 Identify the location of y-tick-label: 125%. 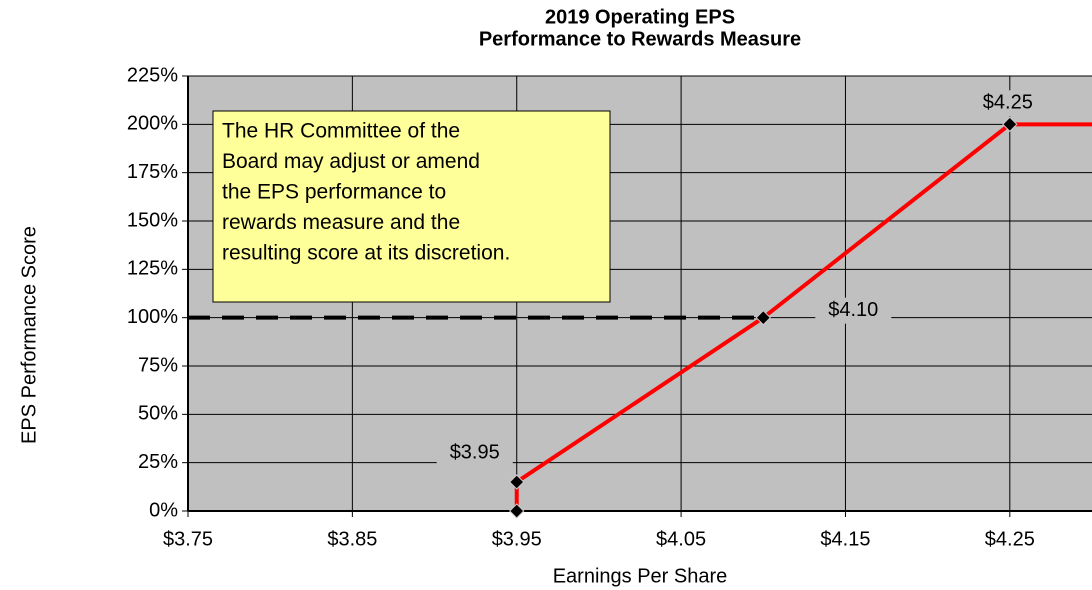
(152, 269).